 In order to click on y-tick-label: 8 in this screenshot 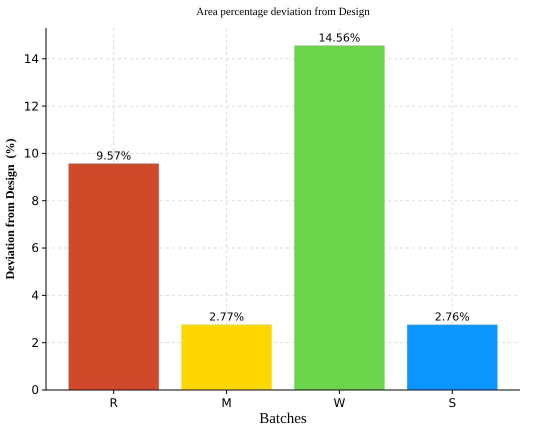, I will do `click(35, 201)`.